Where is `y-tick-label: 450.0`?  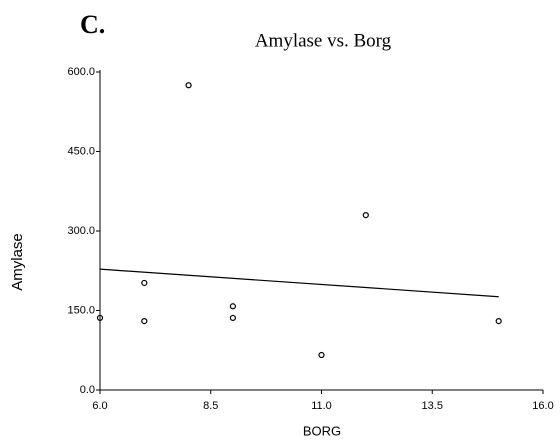
y-tick-label: 450.0 is located at coordinates (81, 151).